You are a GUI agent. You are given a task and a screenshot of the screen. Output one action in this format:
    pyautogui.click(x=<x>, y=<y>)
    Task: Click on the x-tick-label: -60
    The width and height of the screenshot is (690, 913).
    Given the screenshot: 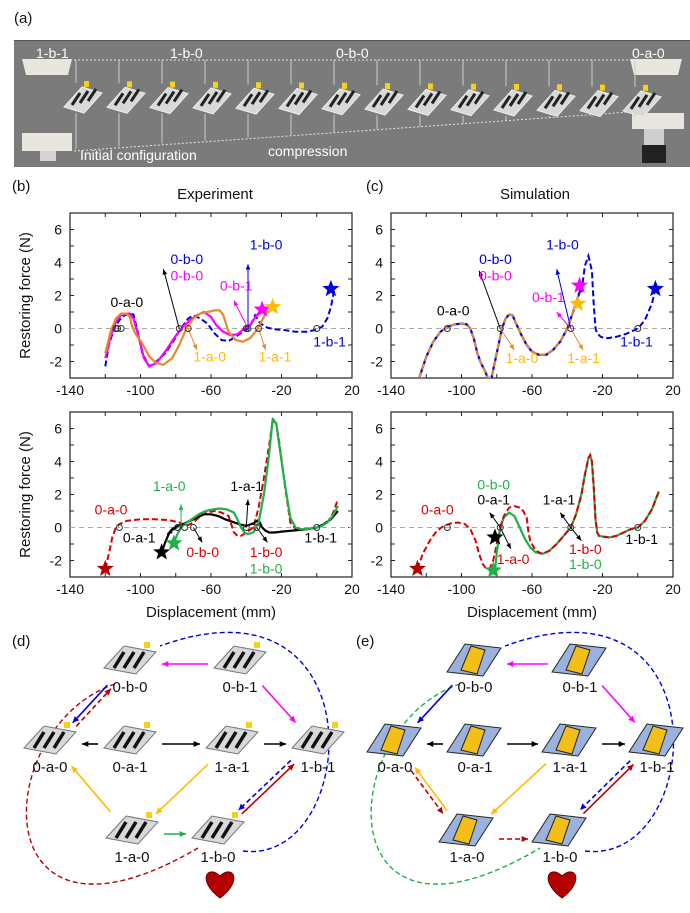 What is the action you would take?
    pyautogui.click(x=211, y=390)
    